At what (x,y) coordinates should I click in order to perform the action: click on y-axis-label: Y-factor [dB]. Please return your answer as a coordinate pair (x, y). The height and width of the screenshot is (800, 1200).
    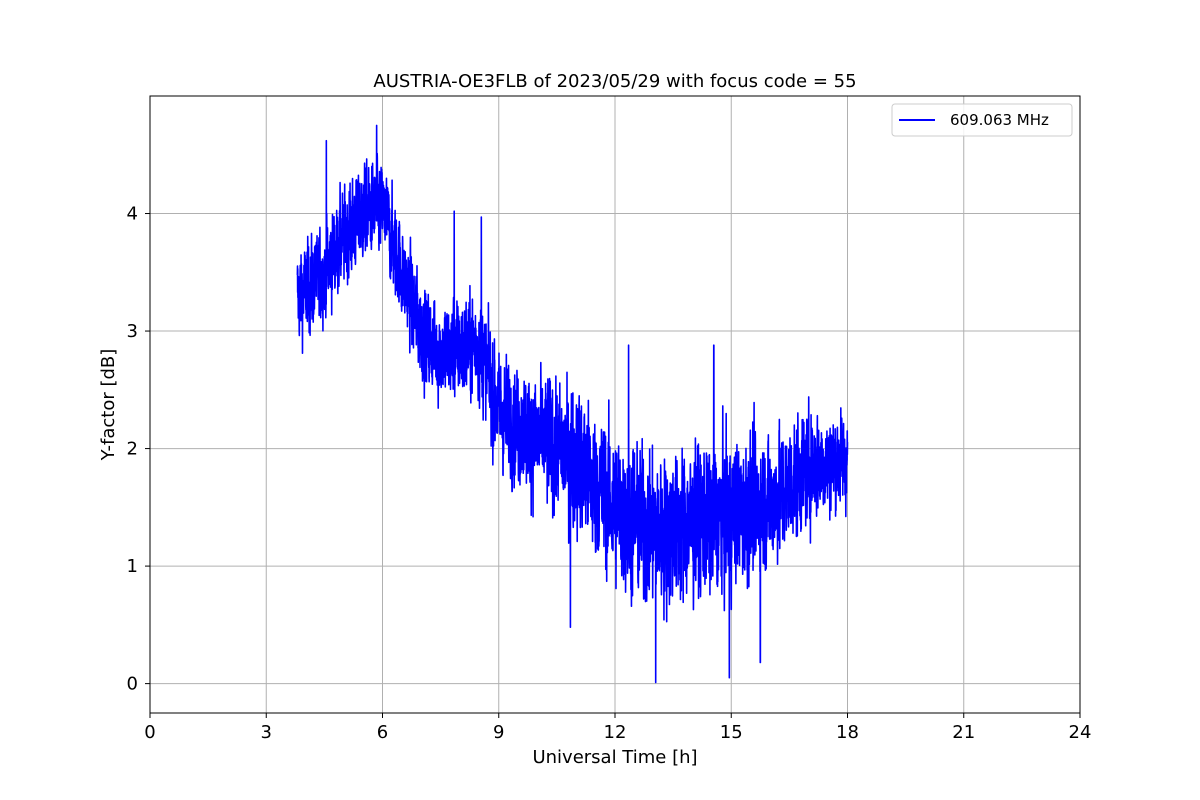
    Looking at the image, I should click on (108, 405).